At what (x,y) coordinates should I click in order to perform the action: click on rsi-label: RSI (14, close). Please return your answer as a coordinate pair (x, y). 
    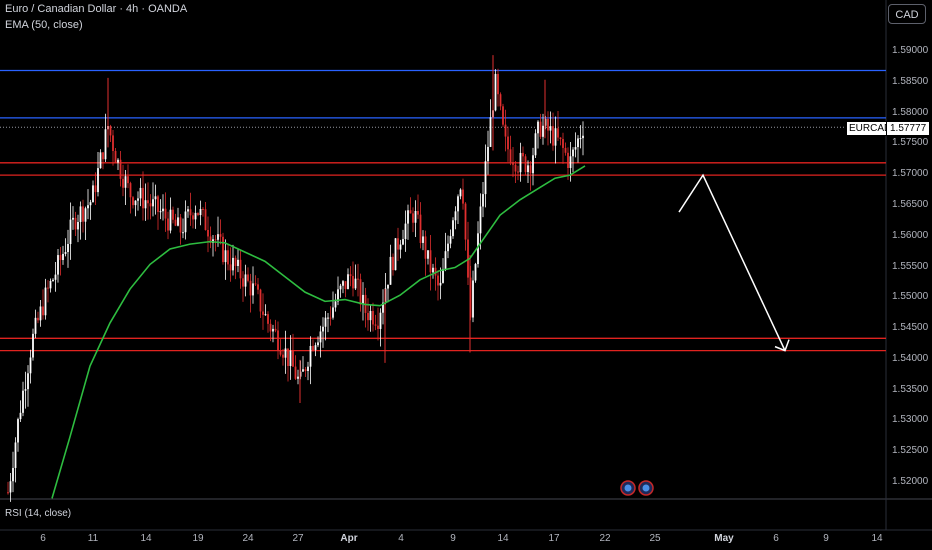
    Looking at the image, I should click on (38, 513).